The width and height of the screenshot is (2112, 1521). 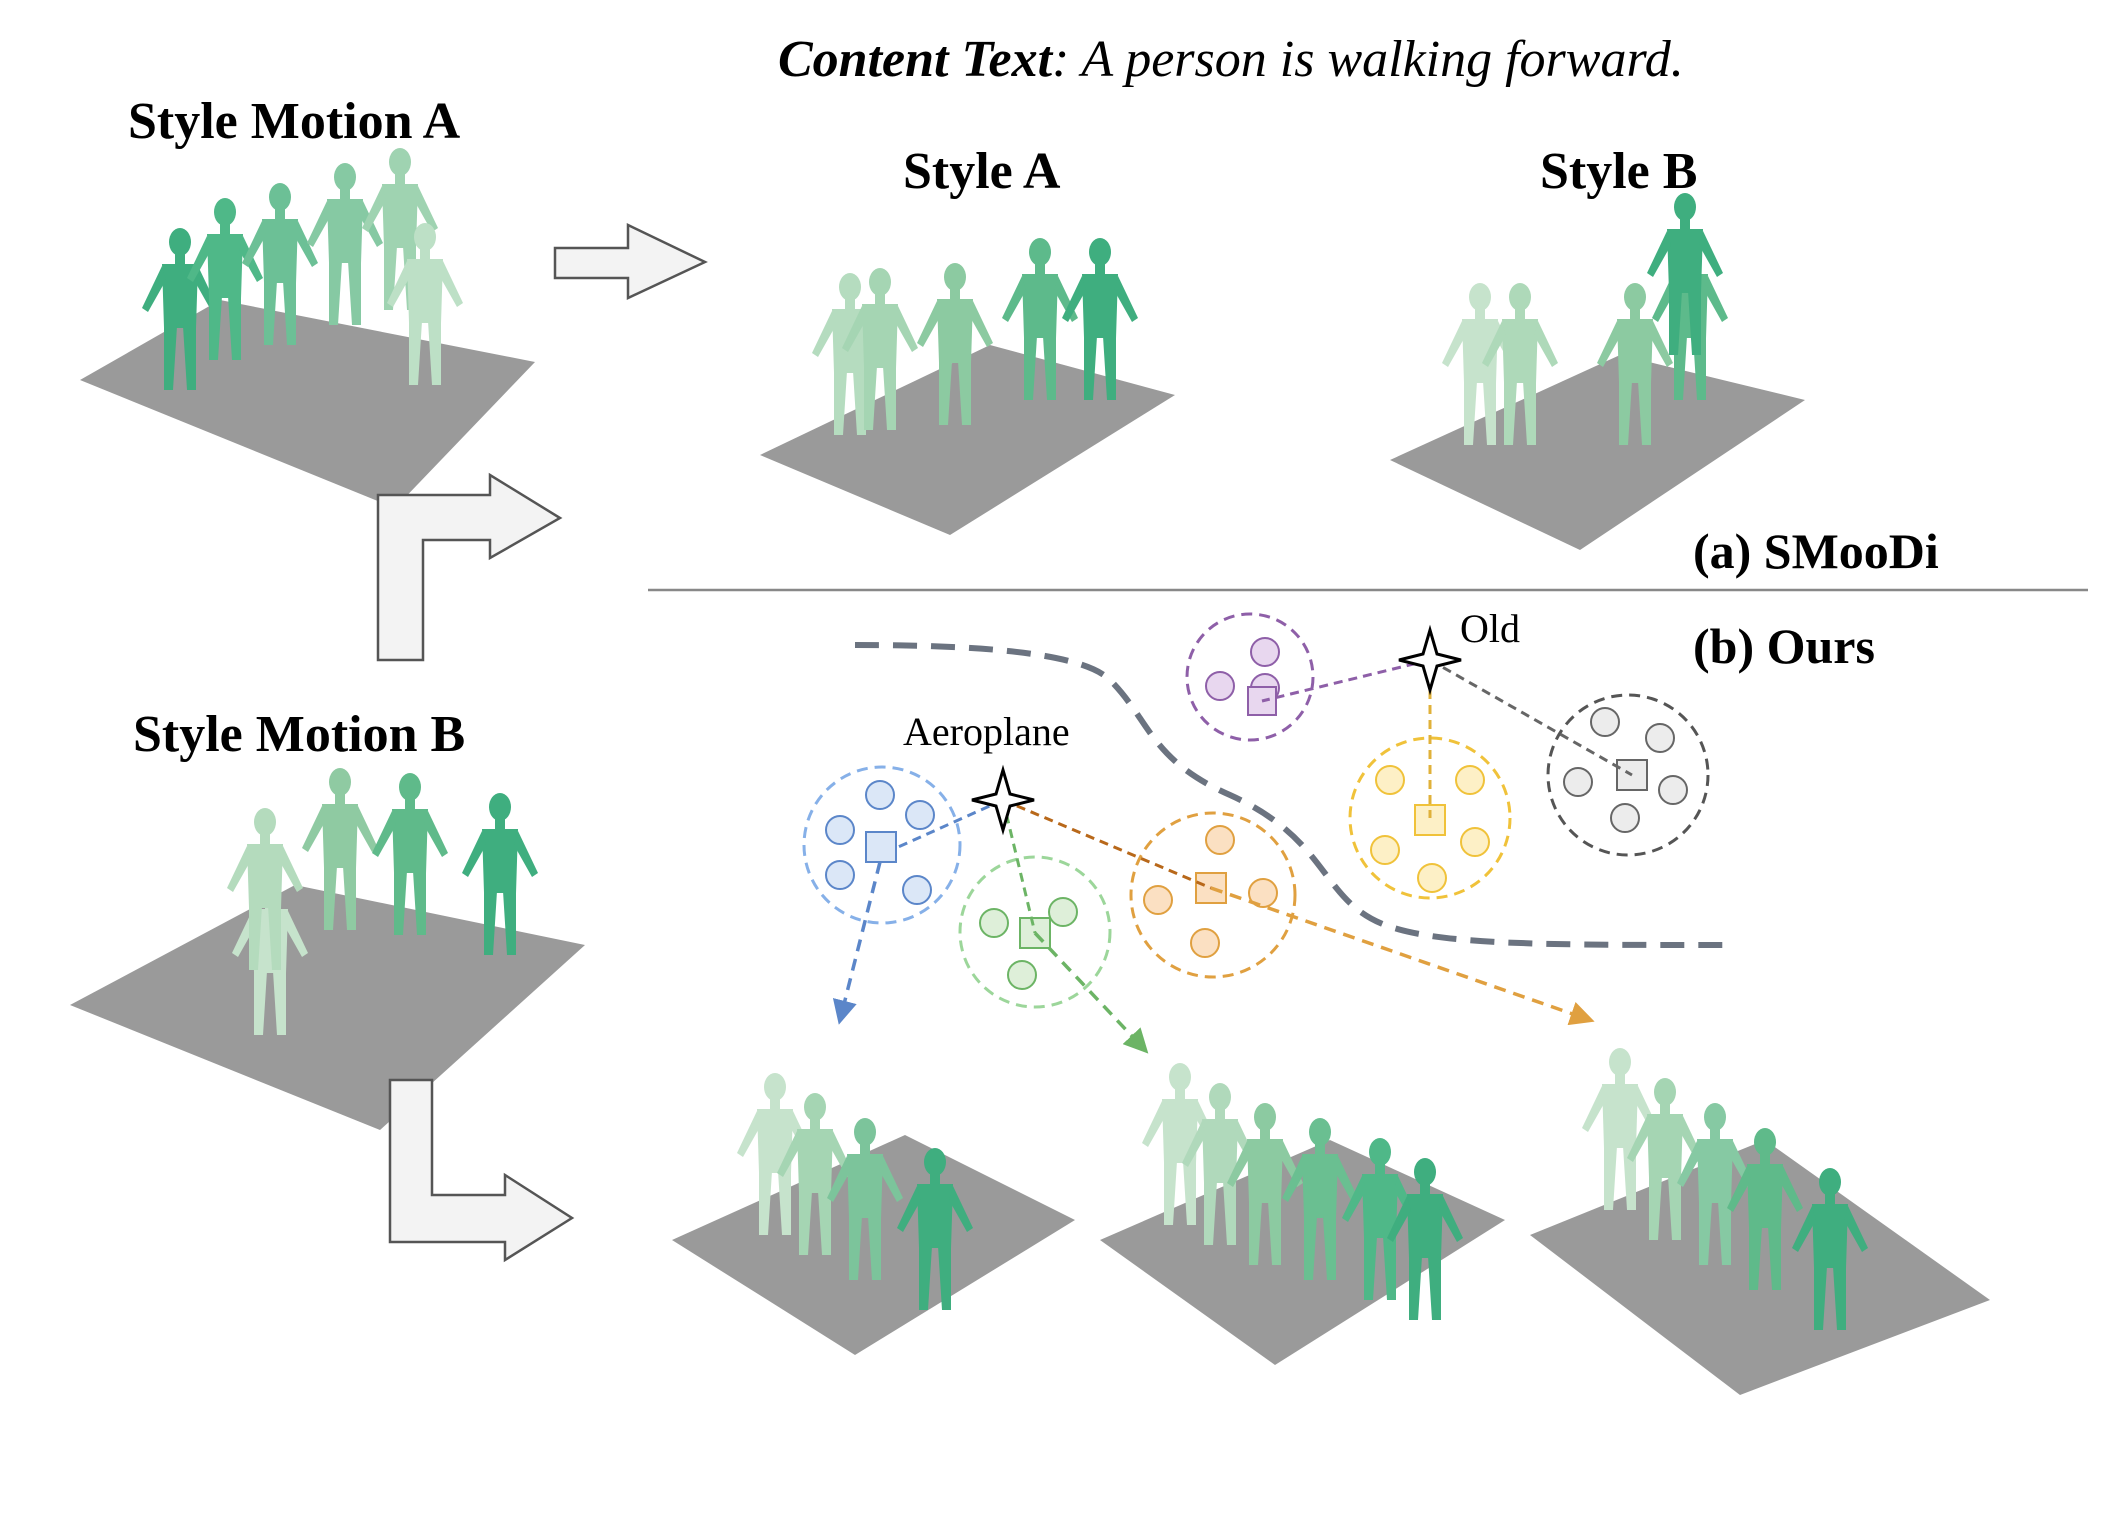 I want to click on label-style-b: Style B, so click(x=1619, y=171).